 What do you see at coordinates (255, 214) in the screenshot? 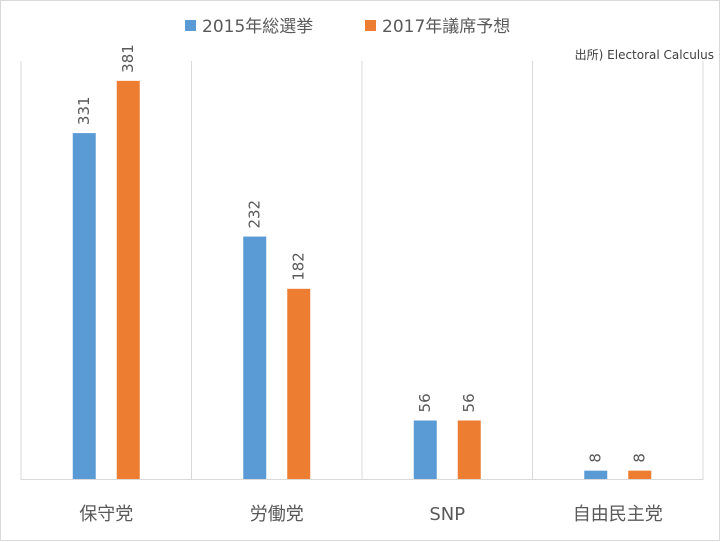
I see `data-label-series-0-cat-1: 232` at bounding box center [255, 214].